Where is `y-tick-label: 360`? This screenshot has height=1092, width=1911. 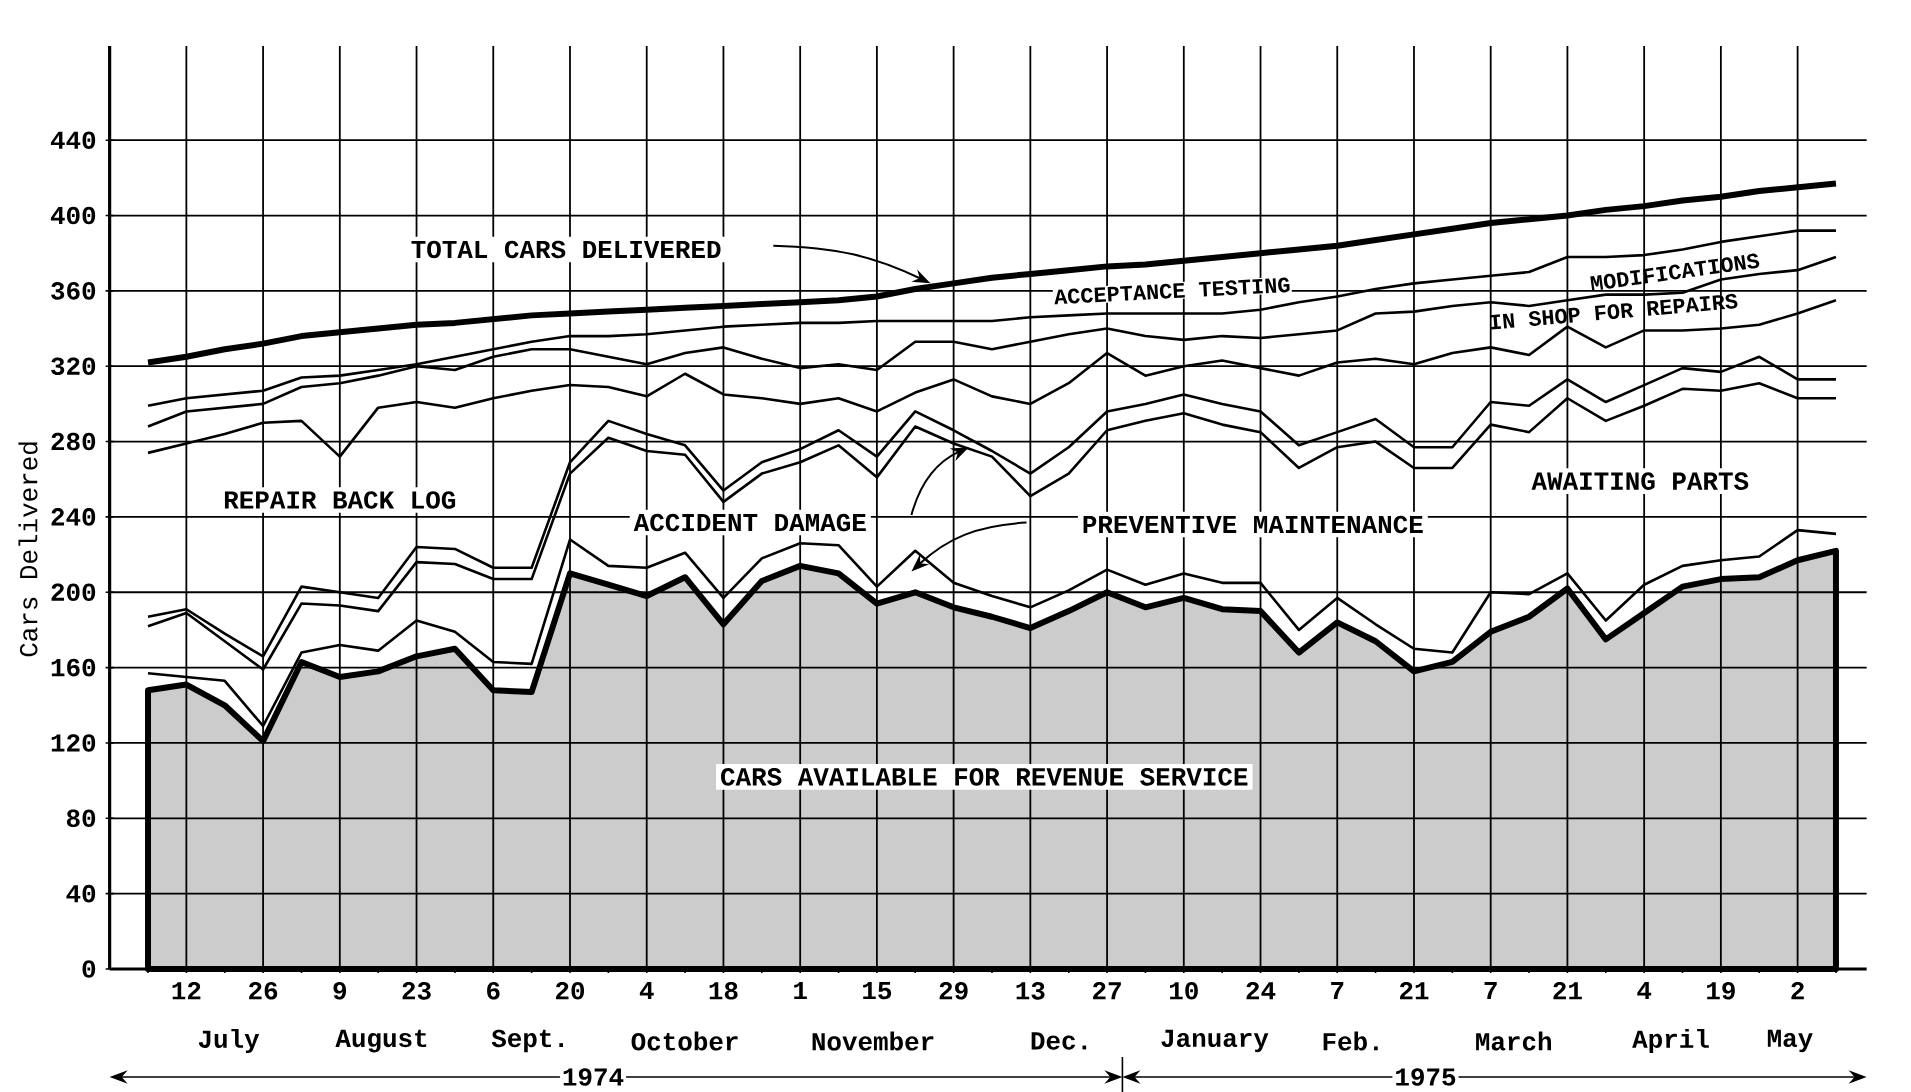
y-tick-label: 360 is located at coordinates (73, 291).